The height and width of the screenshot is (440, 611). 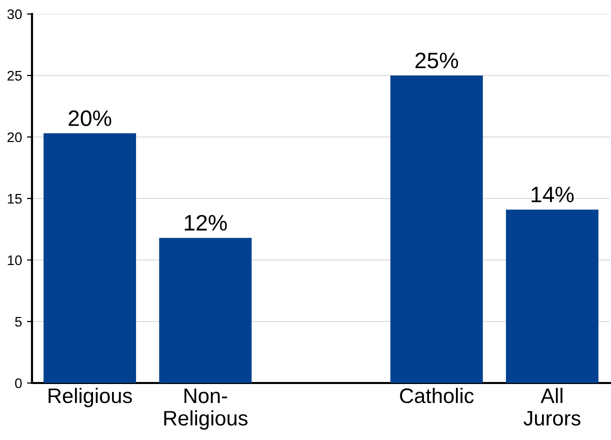 What do you see at coordinates (15, 260) in the screenshot?
I see `y-tick-label: 10` at bounding box center [15, 260].